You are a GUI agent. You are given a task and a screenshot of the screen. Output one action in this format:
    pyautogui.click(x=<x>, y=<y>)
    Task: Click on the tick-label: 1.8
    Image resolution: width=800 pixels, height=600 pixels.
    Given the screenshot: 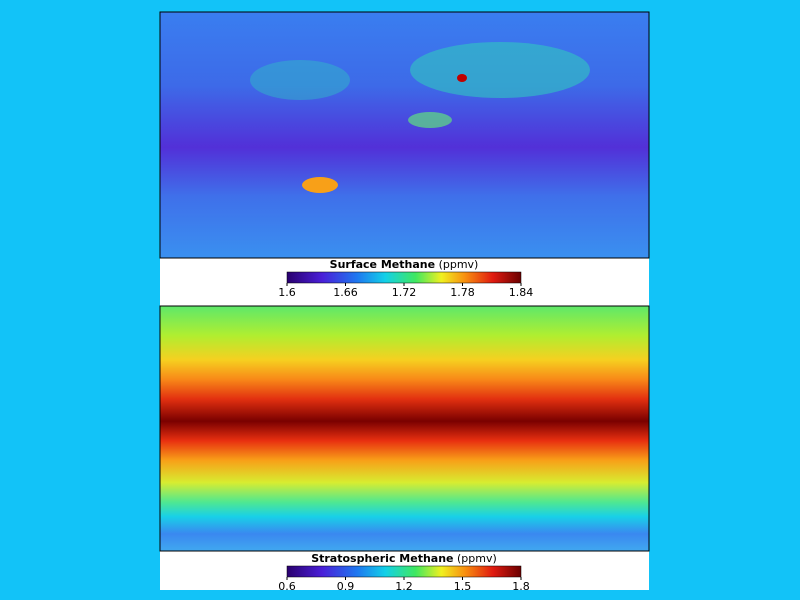 What is the action you would take?
    pyautogui.click(x=521, y=586)
    